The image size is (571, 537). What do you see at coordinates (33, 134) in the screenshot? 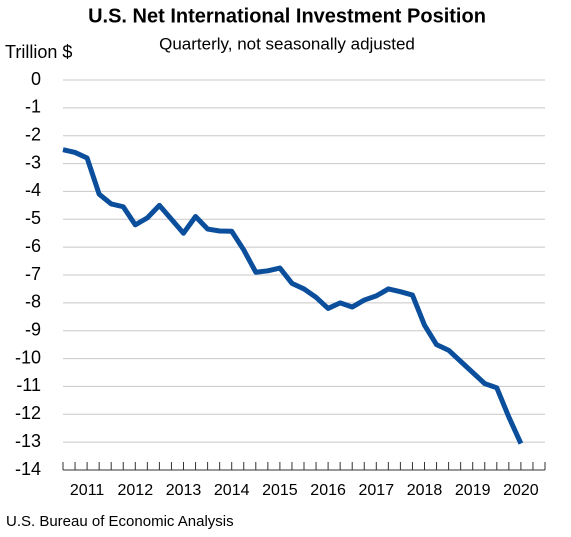
I see `y-tick-label: -2` at bounding box center [33, 134].